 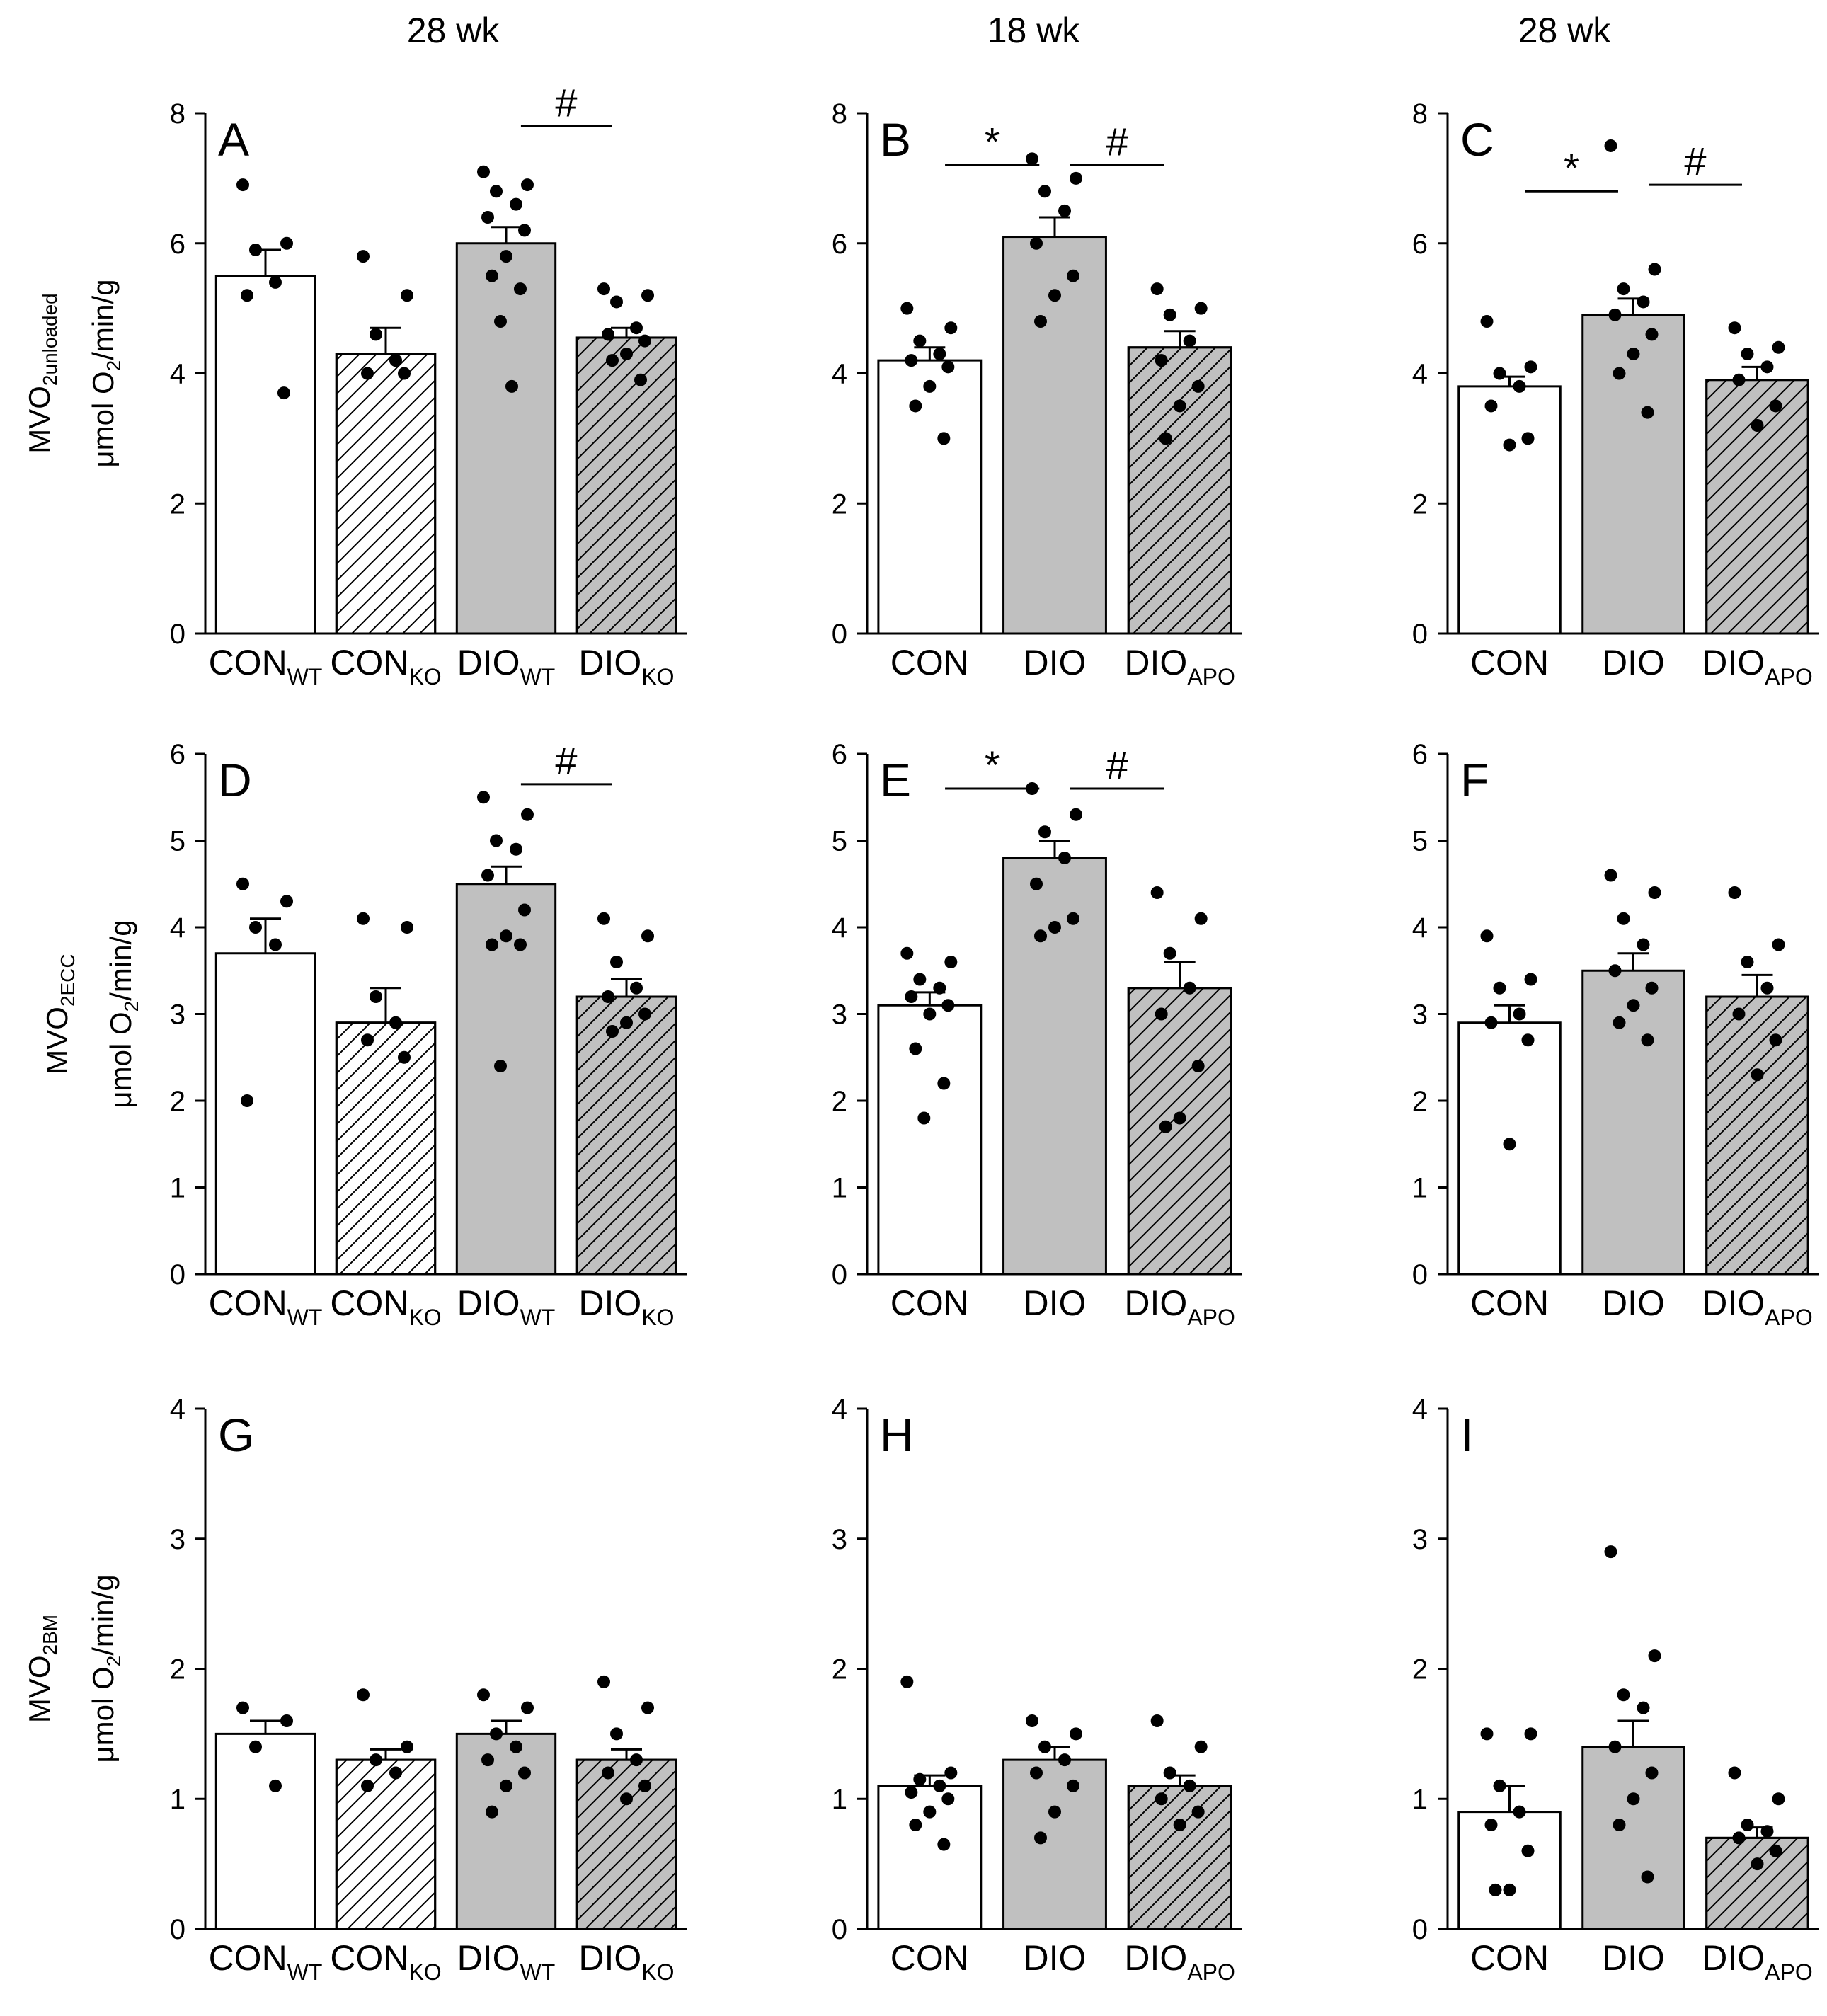 I want to click on x-tick-label: DIOWT, so click(x=506, y=666).